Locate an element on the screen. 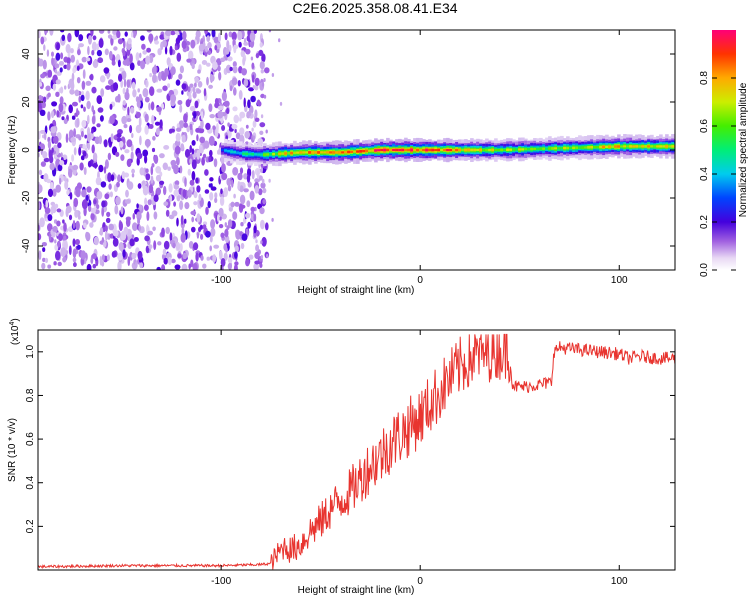 This screenshot has width=750, height=600. snr-x-axis-label: Height of straight line (km) is located at coordinates (356, 590).